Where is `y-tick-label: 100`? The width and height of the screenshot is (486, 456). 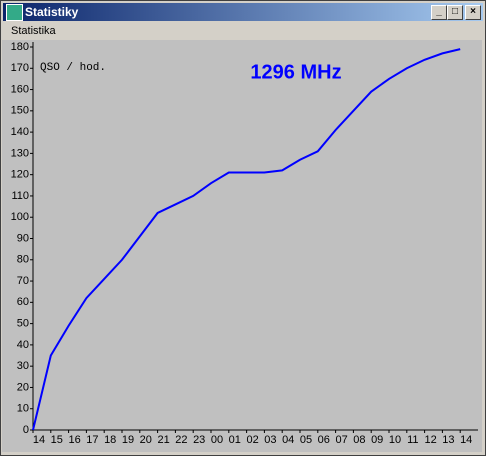
y-tick-label: 100 is located at coordinates (20, 217).